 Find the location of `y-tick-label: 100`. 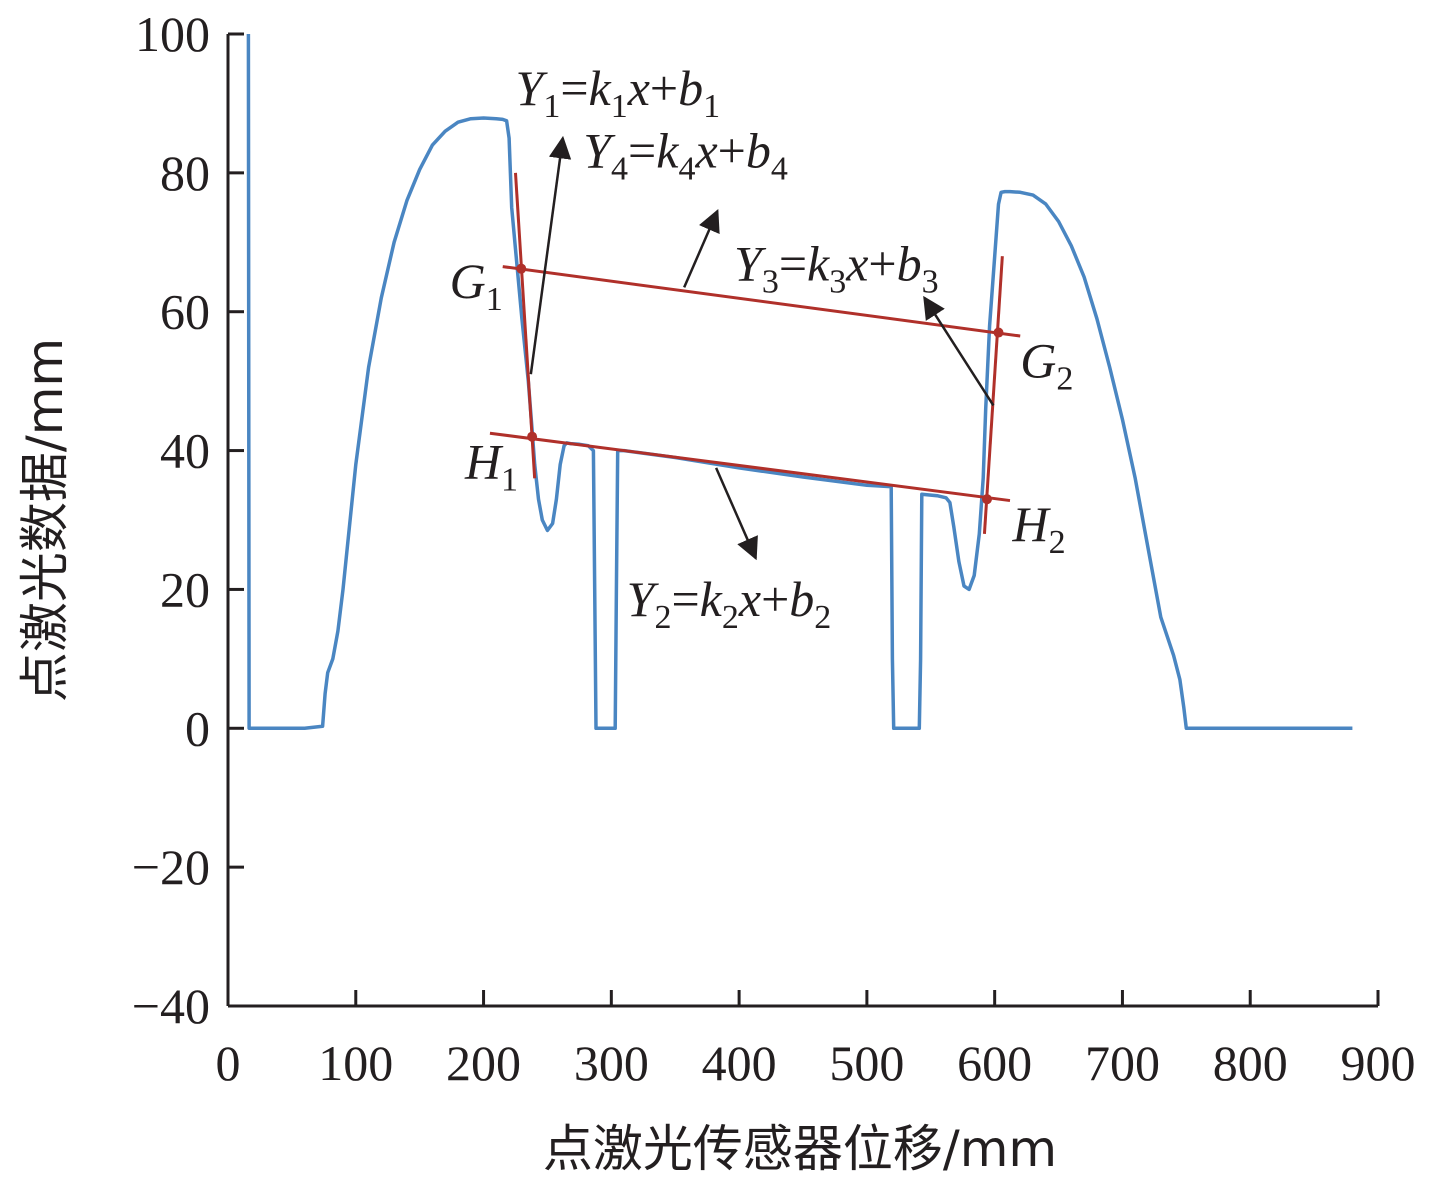

y-tick-label: 100 is located at coordinates (172, 34).